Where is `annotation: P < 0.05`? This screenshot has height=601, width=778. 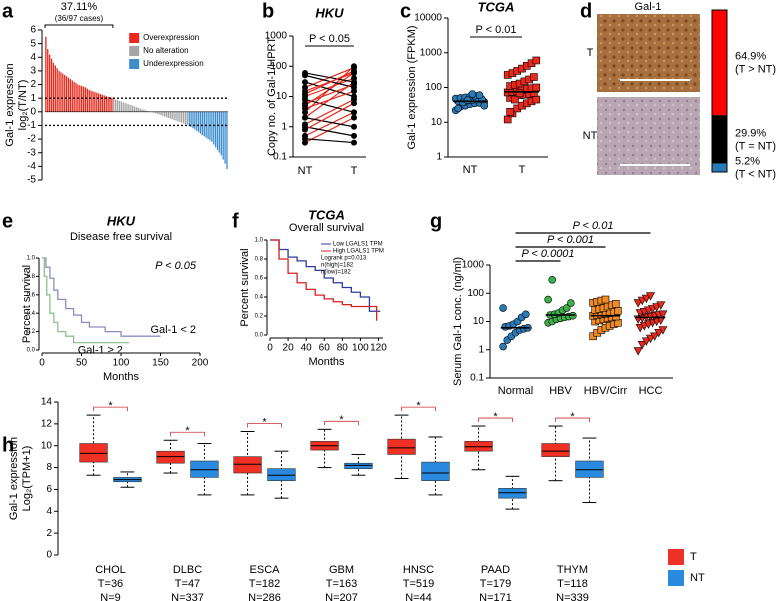 annotation: P < 0.05 is located at coordinates (329, 39).